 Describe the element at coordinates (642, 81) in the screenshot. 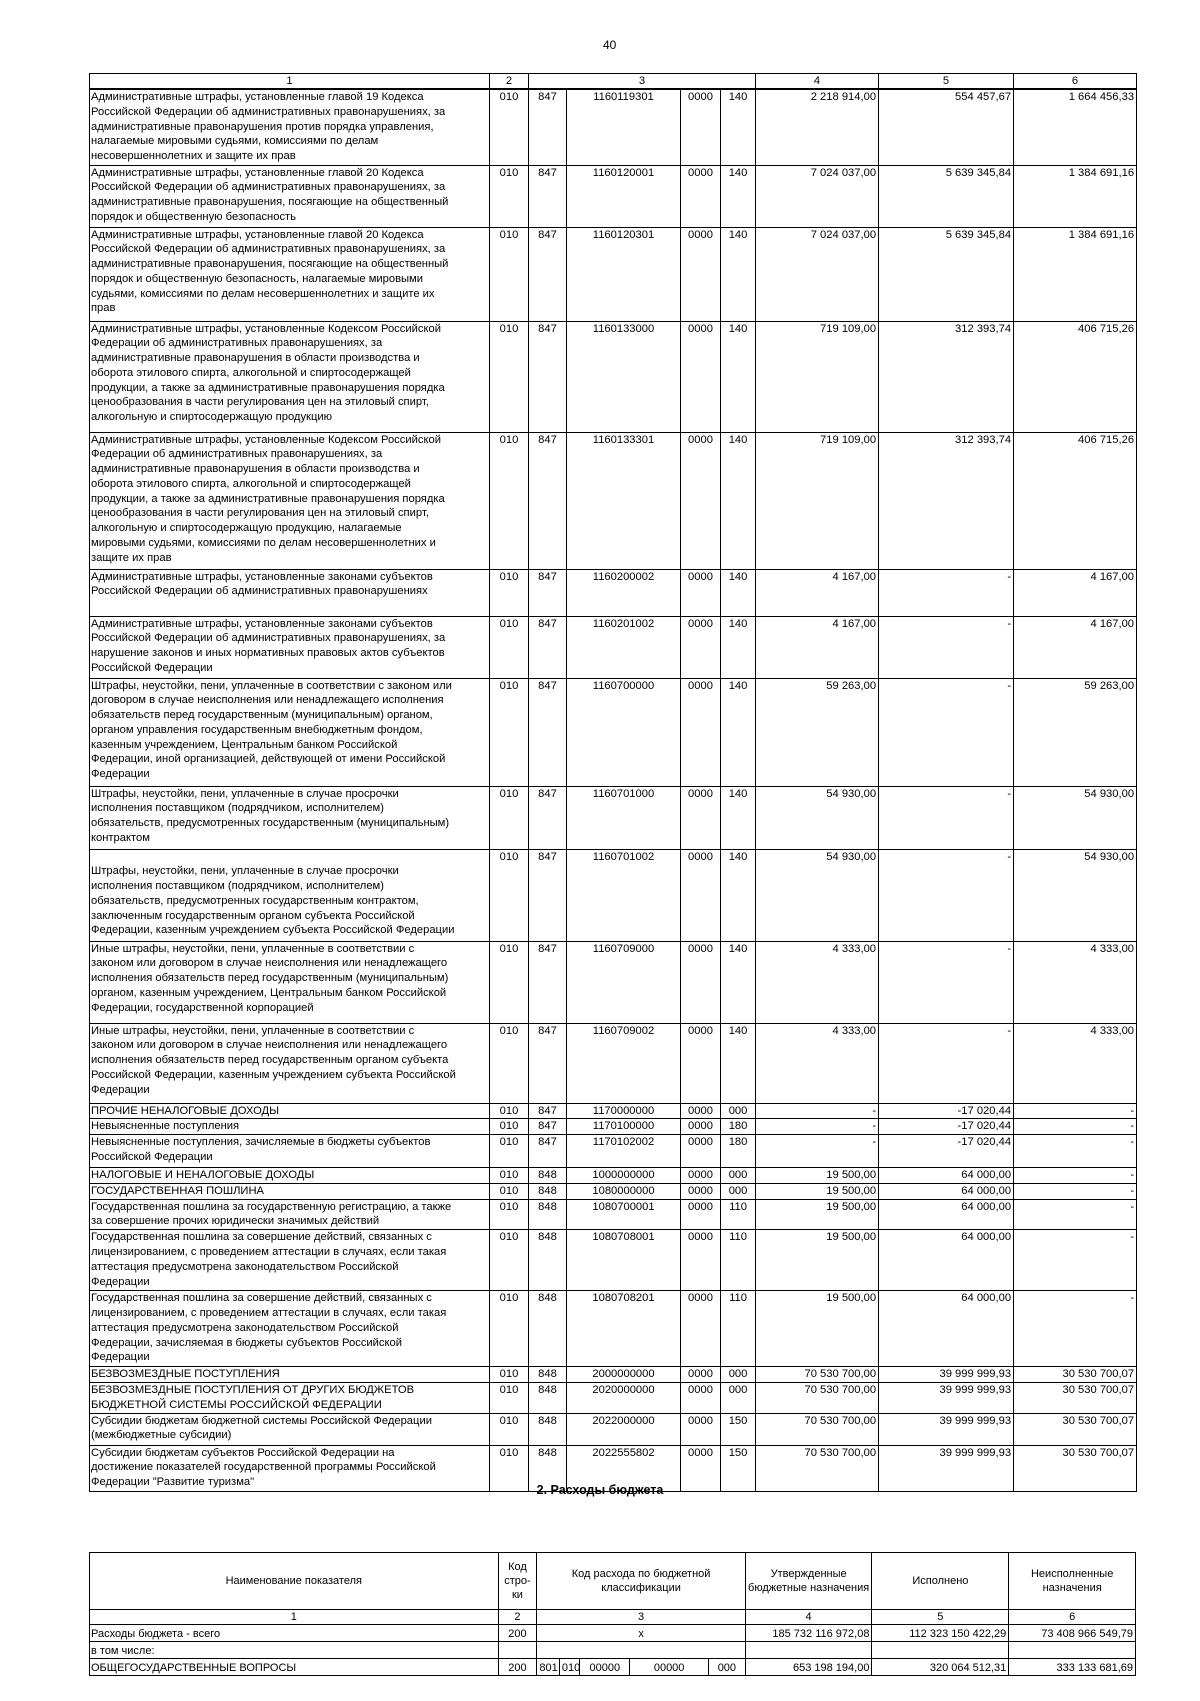

I see `column-number: 3` at that location.